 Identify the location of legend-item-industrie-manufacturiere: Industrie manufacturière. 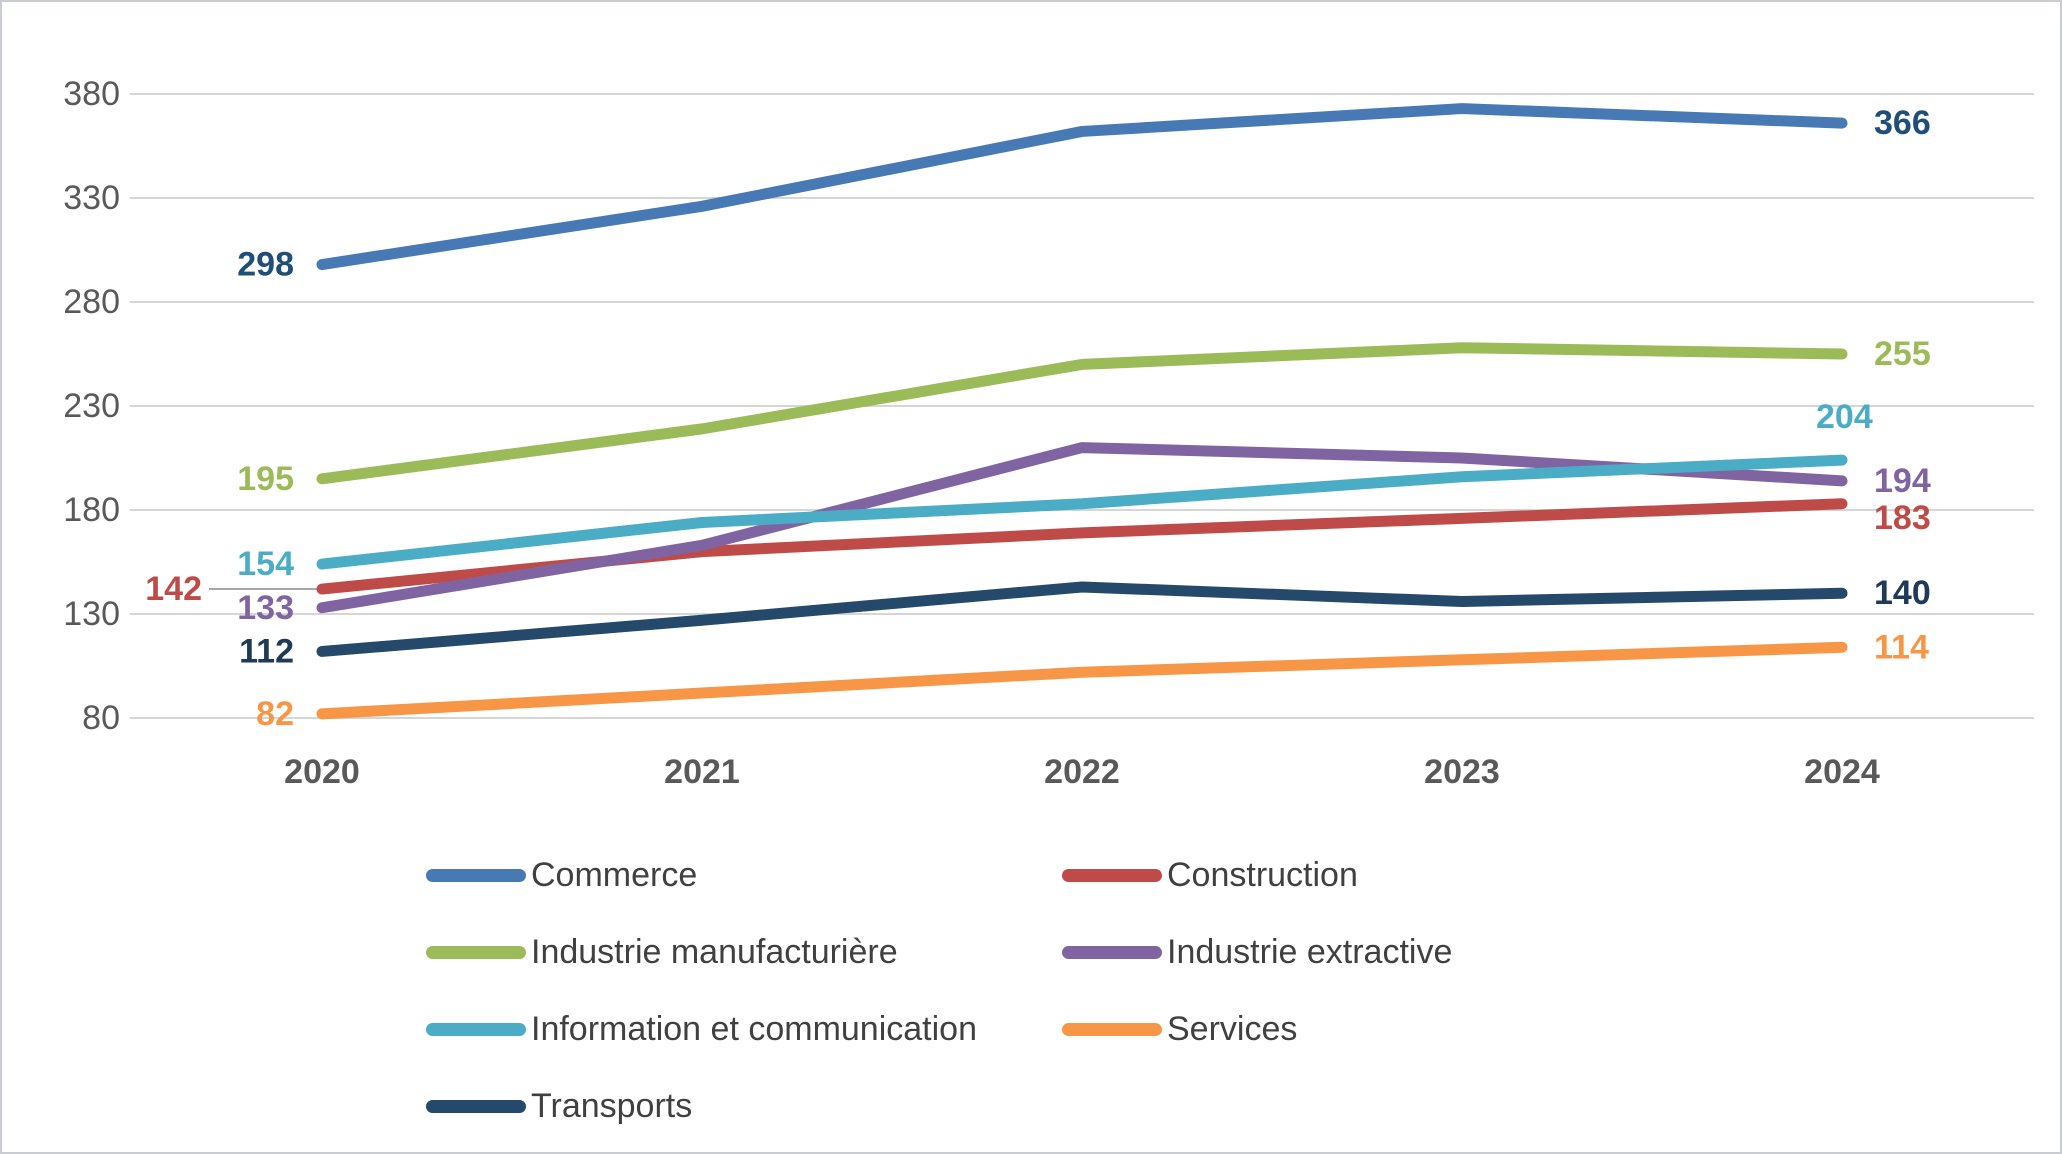
(744, 952).